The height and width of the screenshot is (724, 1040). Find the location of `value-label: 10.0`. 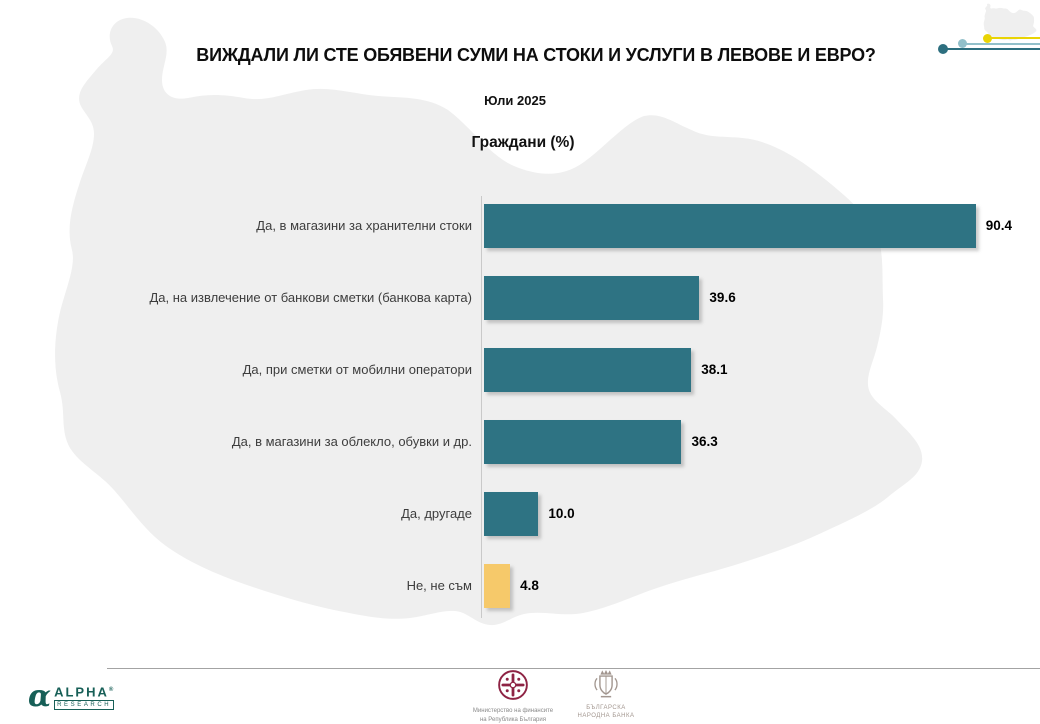

value-label: 10.0 is located at coordinates (561, 513).